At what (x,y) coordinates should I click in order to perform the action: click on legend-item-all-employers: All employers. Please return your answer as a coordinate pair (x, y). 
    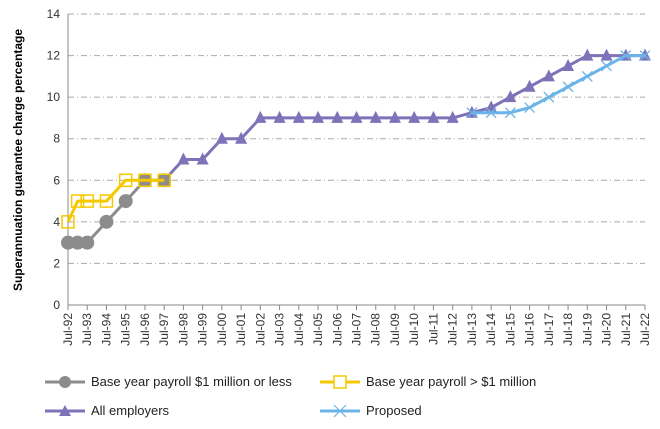
    Looking at the image, I should click on (107, 410).